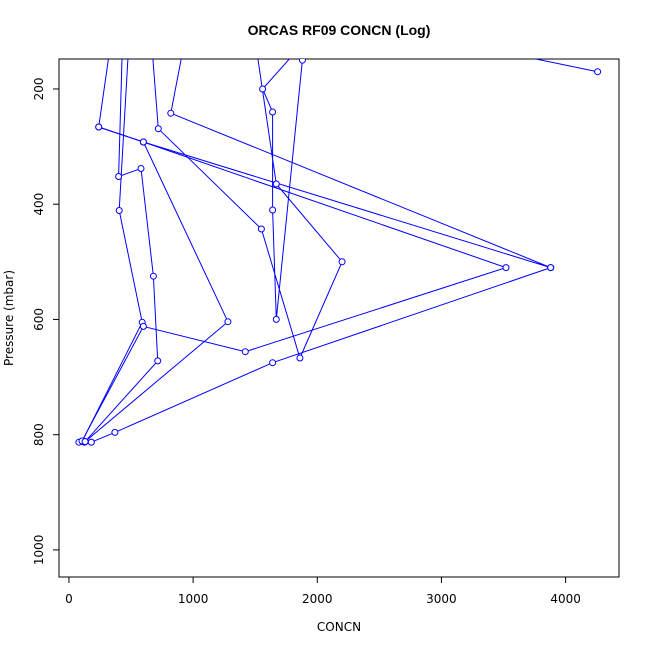 The image size is (650, 650). Describe the element at coordinates (339, 627) in the screenshot. I see `x-axis-label: CONCN` at that location.